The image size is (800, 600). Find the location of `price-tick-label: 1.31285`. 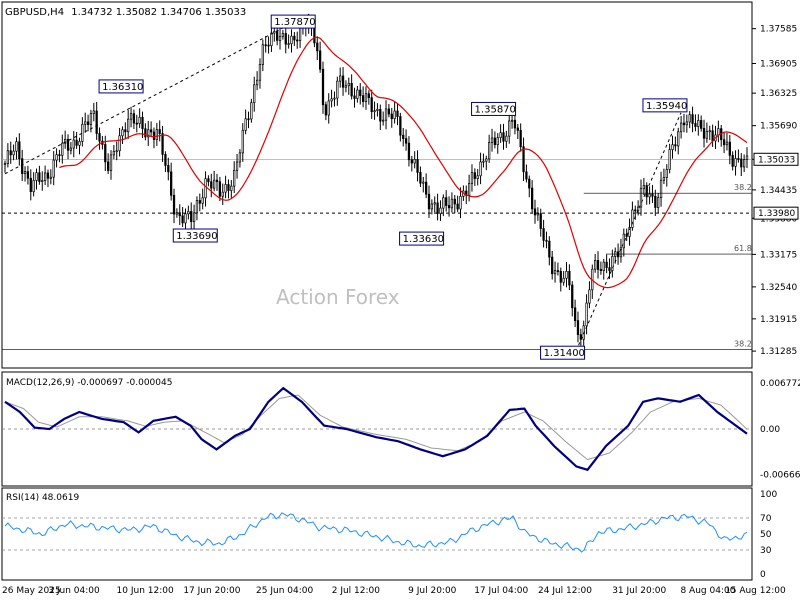

price-tick-label: 1.31285 is located at coordinates (778, 352).